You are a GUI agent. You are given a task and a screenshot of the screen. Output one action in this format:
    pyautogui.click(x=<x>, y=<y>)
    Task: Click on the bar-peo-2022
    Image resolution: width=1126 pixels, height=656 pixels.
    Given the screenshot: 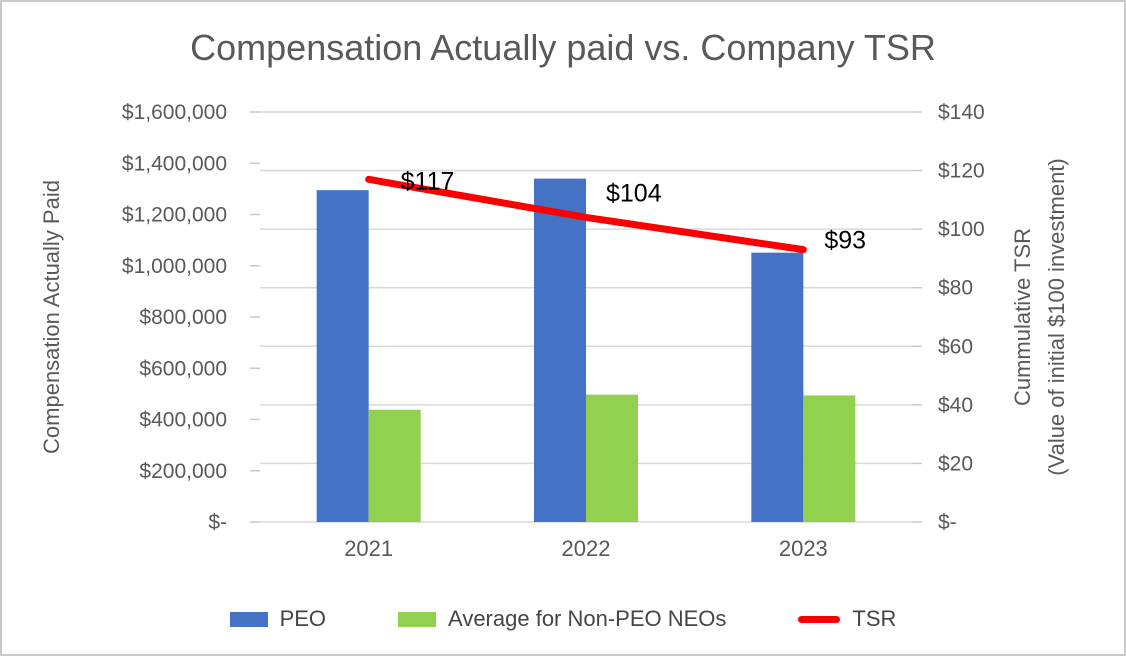 What is the action you would take?
    pyautogui.click(x=560, y=350)
    